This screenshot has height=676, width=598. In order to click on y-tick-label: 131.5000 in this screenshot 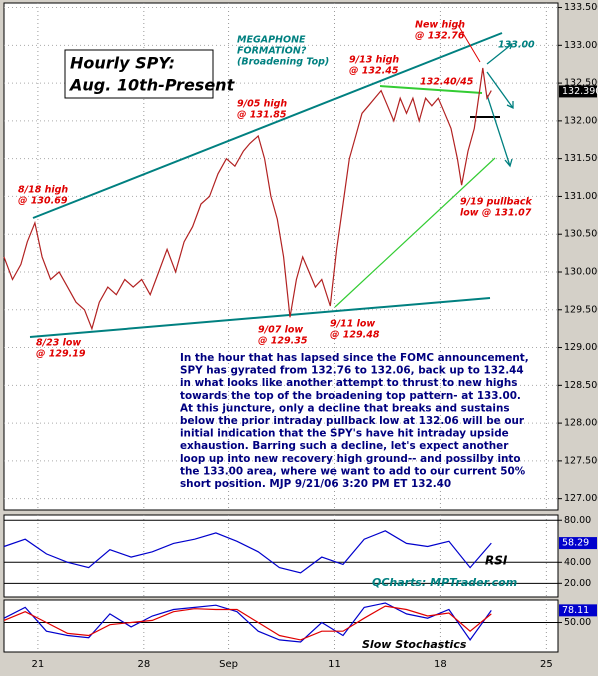, I will do `click(581, 158)`.